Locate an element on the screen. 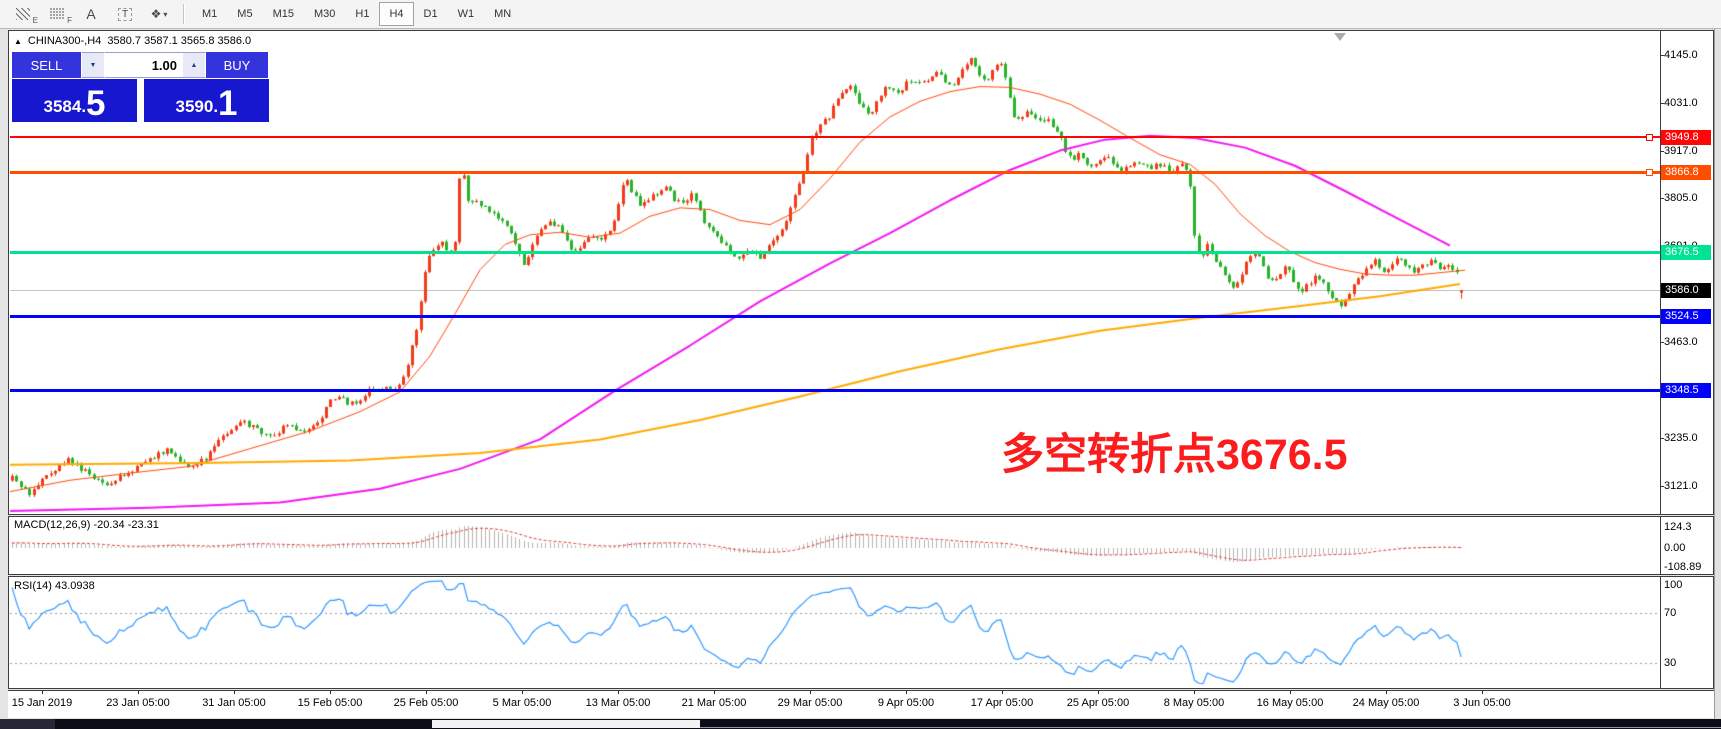  rsi-label: RSI(14) 43.0938 is located at coordinates (54, 586).